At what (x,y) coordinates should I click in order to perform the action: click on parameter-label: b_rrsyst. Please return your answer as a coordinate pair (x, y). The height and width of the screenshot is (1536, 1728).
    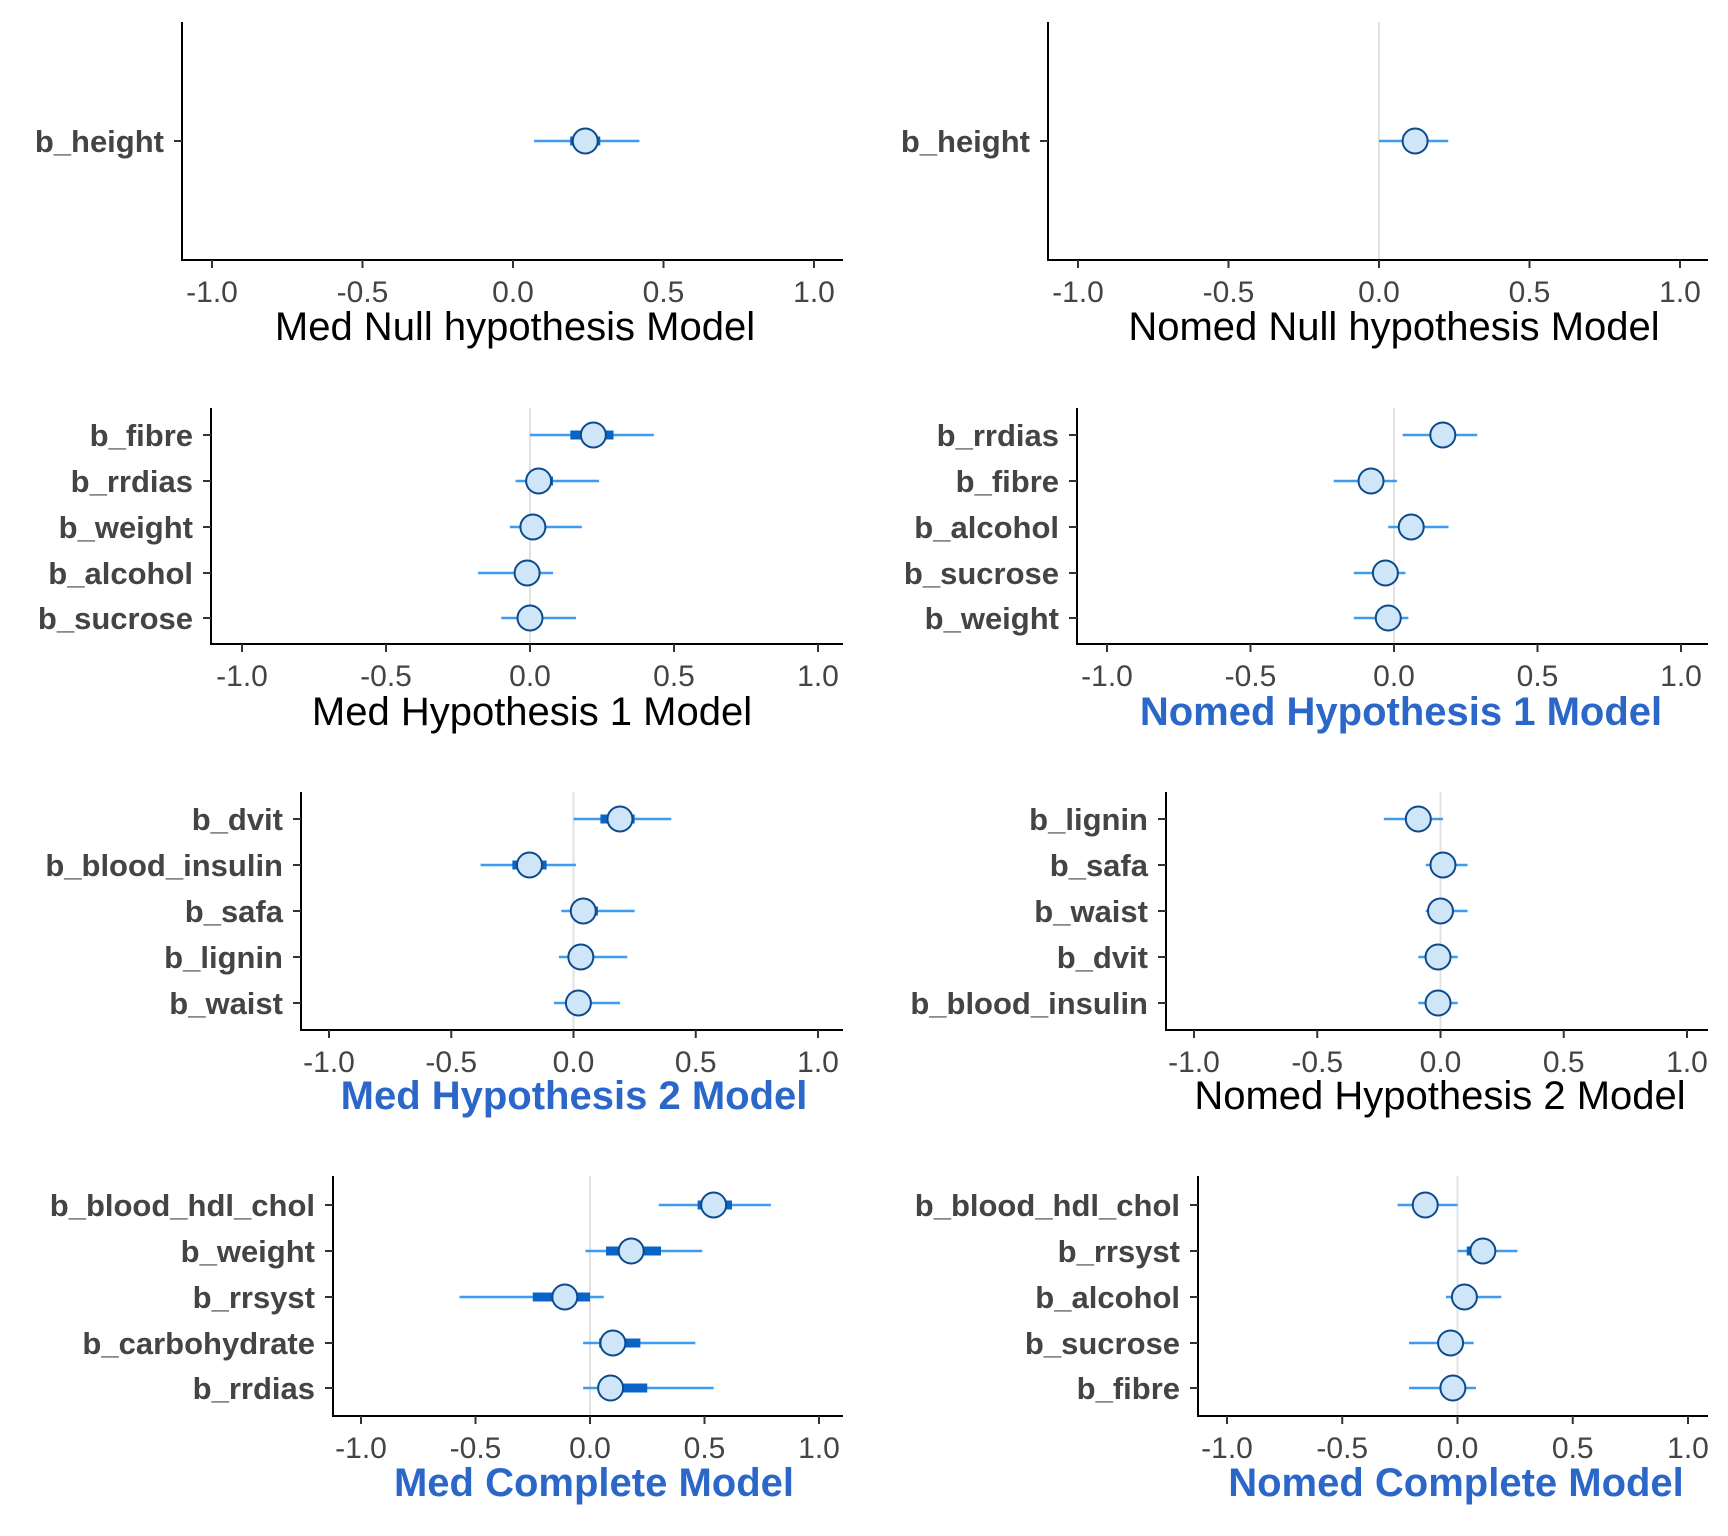
    Looking at the image, I should click on (1119, 1251).